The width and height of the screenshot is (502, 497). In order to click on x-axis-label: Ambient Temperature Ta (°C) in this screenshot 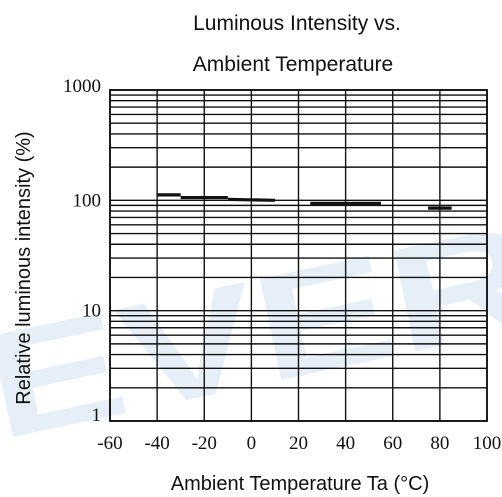, I will do `click(300, 484)`.